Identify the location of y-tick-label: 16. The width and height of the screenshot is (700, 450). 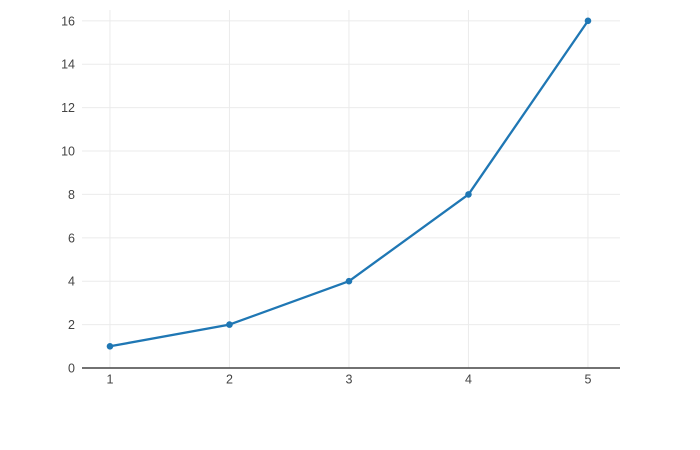
(68, 21).